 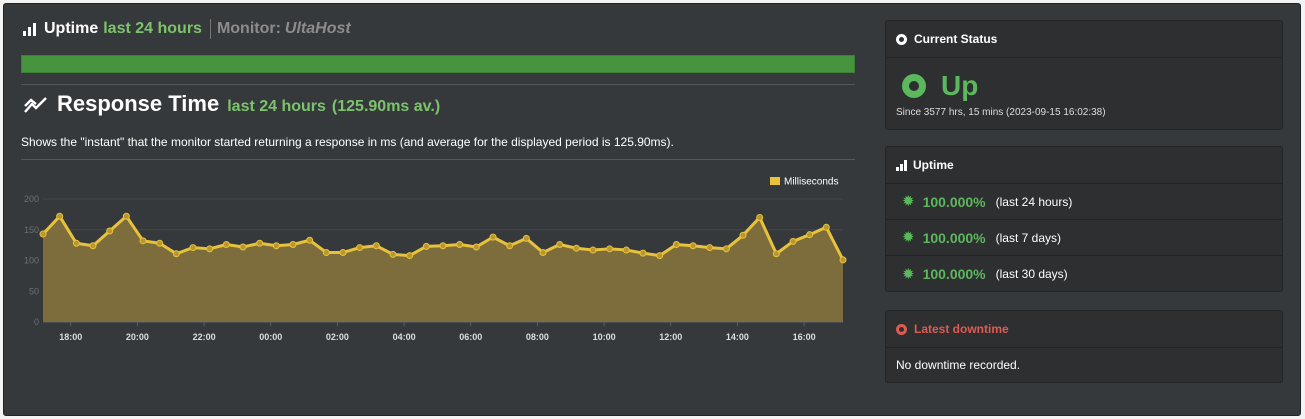 What do you see at coordinates (537, 336) in the screenshot?
I see `x-tick-label: 08:00` at bounding box center [537, 336].